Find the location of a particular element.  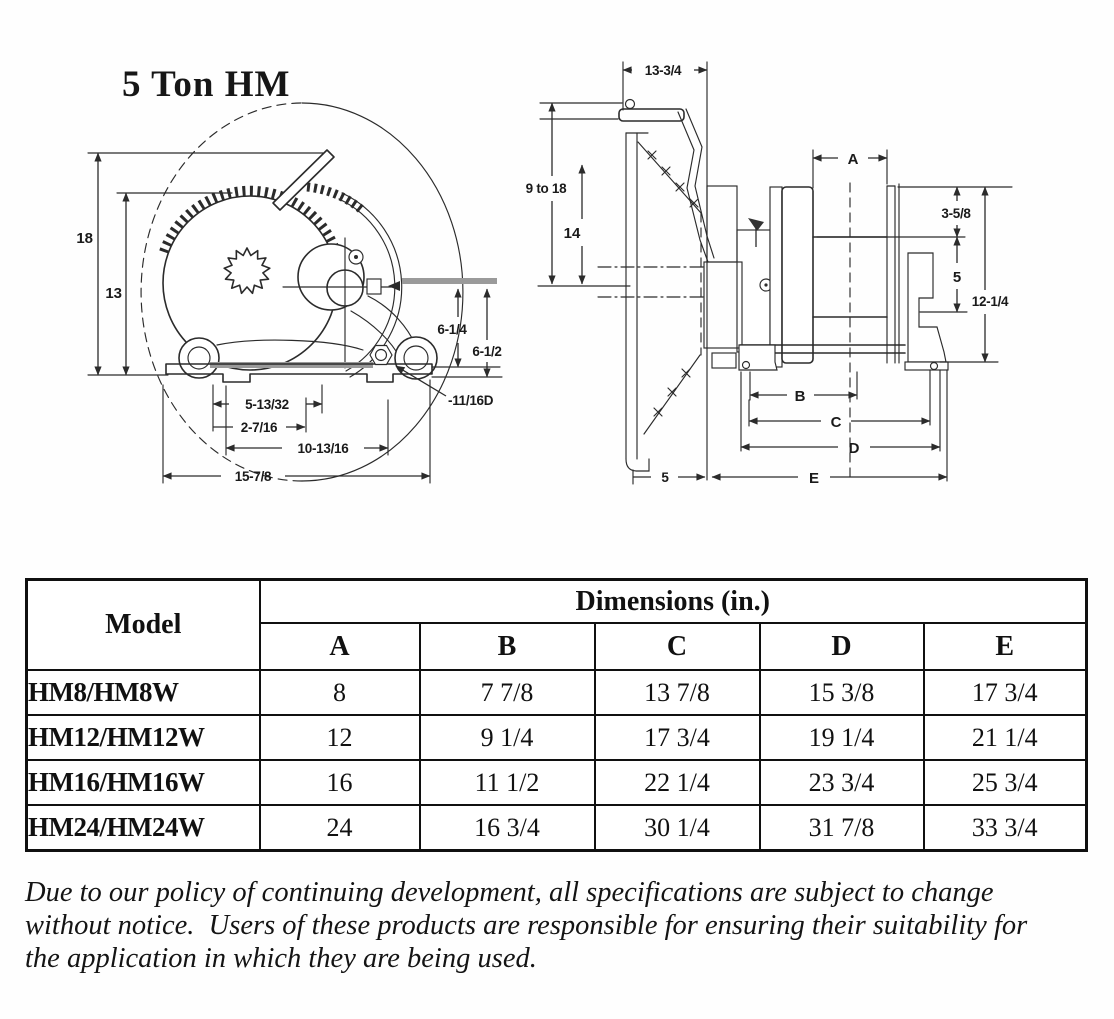

plate-foot is located at coordinates (637, 465).